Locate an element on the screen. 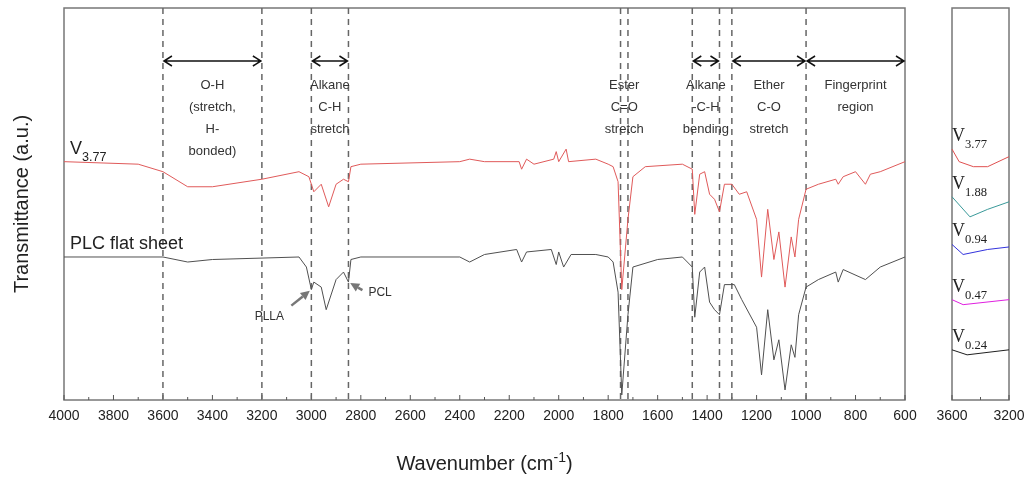 This screenshot has height=489, width=1034. text: Fingerprint region is located at coordinates (855, 95).